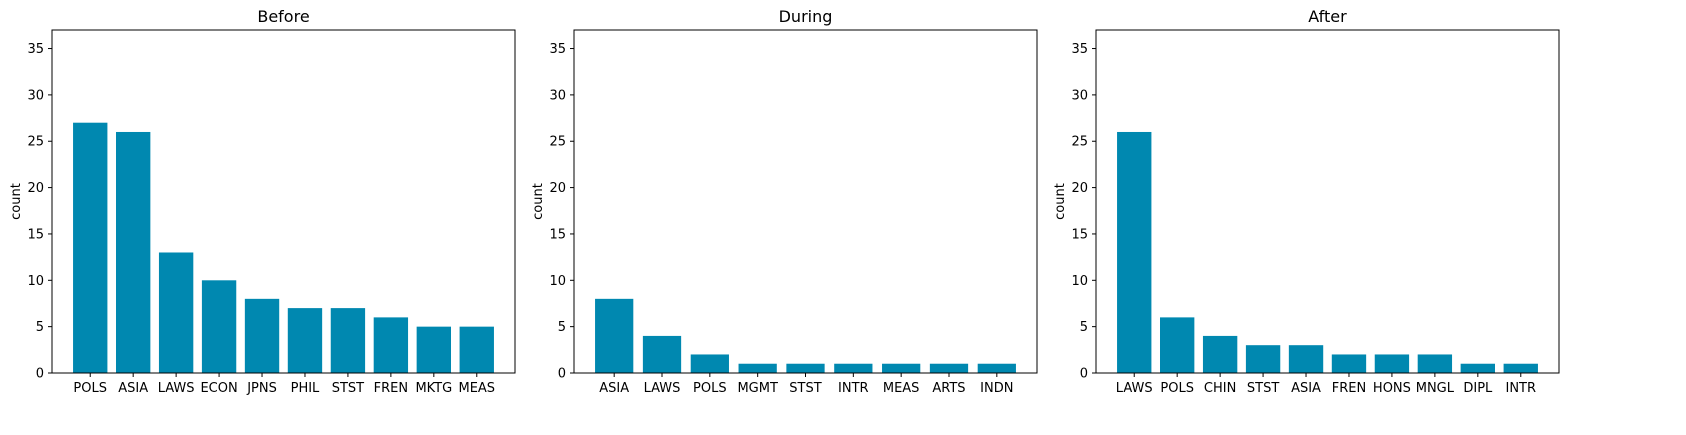  What do you see at coordinates (806, 16) in the screenshot?
I see `chart-title: During` at bounding box center [806, 16].